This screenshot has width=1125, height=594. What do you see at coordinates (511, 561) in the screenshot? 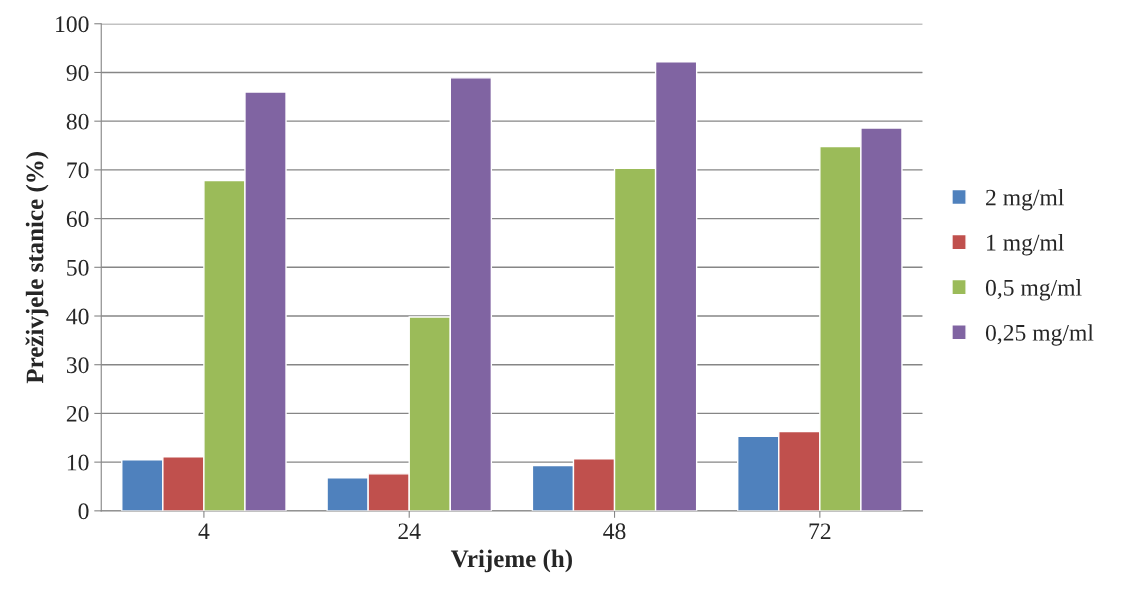
I see `x-axis-title: Vrijeme (h)` at bounding box center [511, 561].